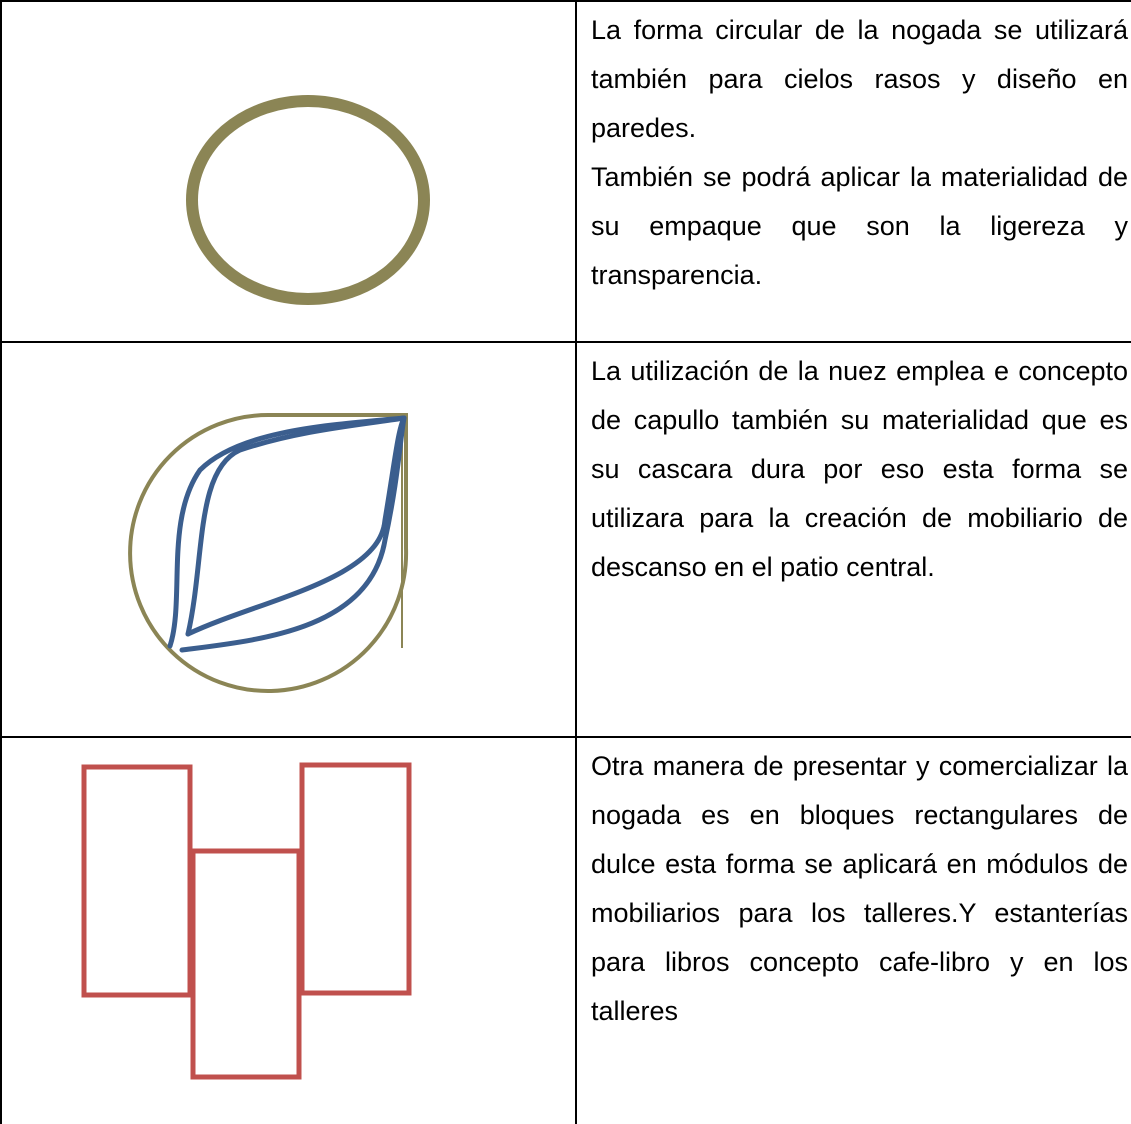 Image resolution: width=1131 pixels, height=1124 pixels. What do you see at coordinates (308, 200) in the screenshot?
I see `circle-shape` at bounding box center [308, 200].